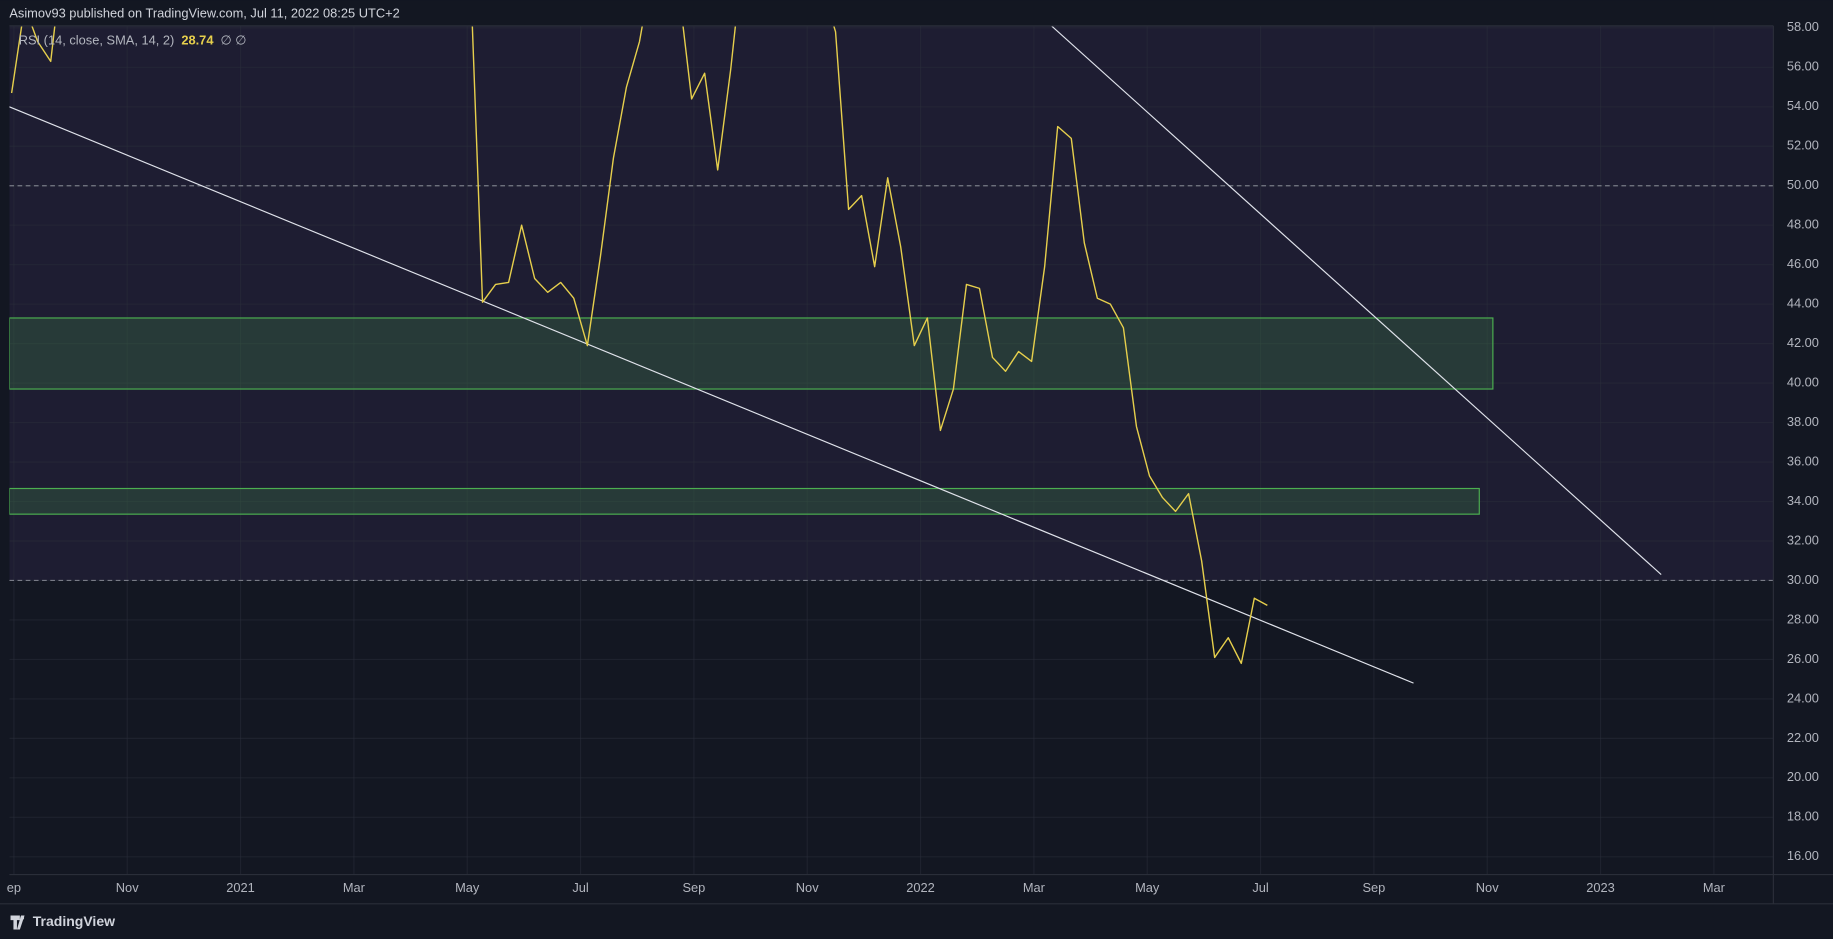 This screenshot has width=1833, height=939. I want to click on y-tick-label: 34.00, so click(1803, 500).